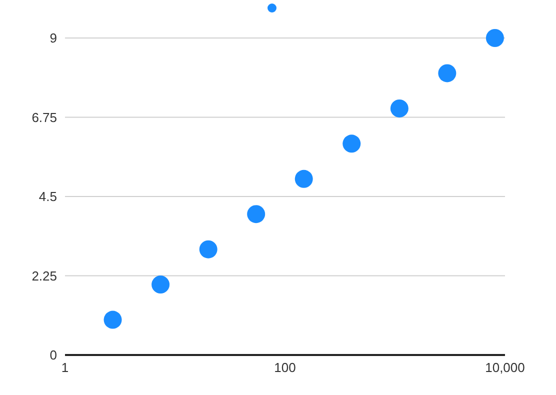 This screenshot has height=395, width=556. Describe the element at coordinates (53, 38) in the screenshot. I see `y-tick-label: 9` at that location.